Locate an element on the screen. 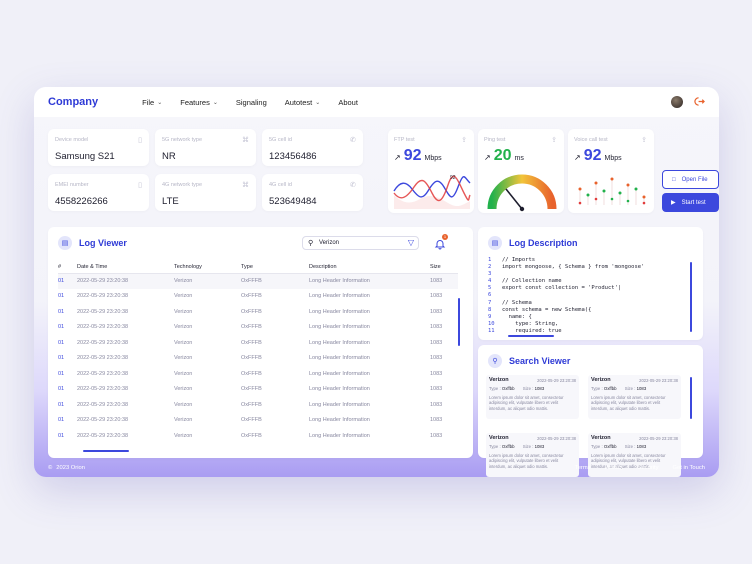 The width and height of the screenshot is (752, 564). search-vertical-scrollbar is located at coordinates (691, 398).